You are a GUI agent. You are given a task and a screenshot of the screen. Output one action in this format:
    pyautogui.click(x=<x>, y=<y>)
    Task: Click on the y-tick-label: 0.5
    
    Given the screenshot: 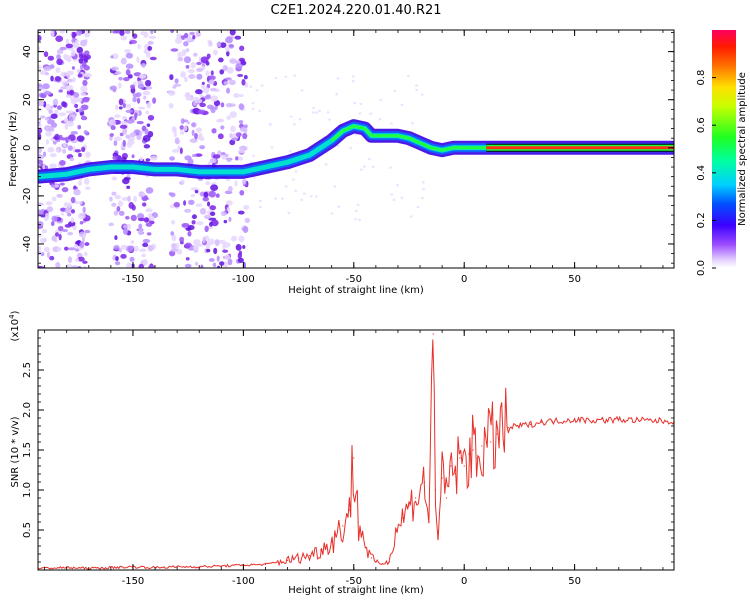 What is the action you would take?
    pyautogui.click(x=27, y=530)
    